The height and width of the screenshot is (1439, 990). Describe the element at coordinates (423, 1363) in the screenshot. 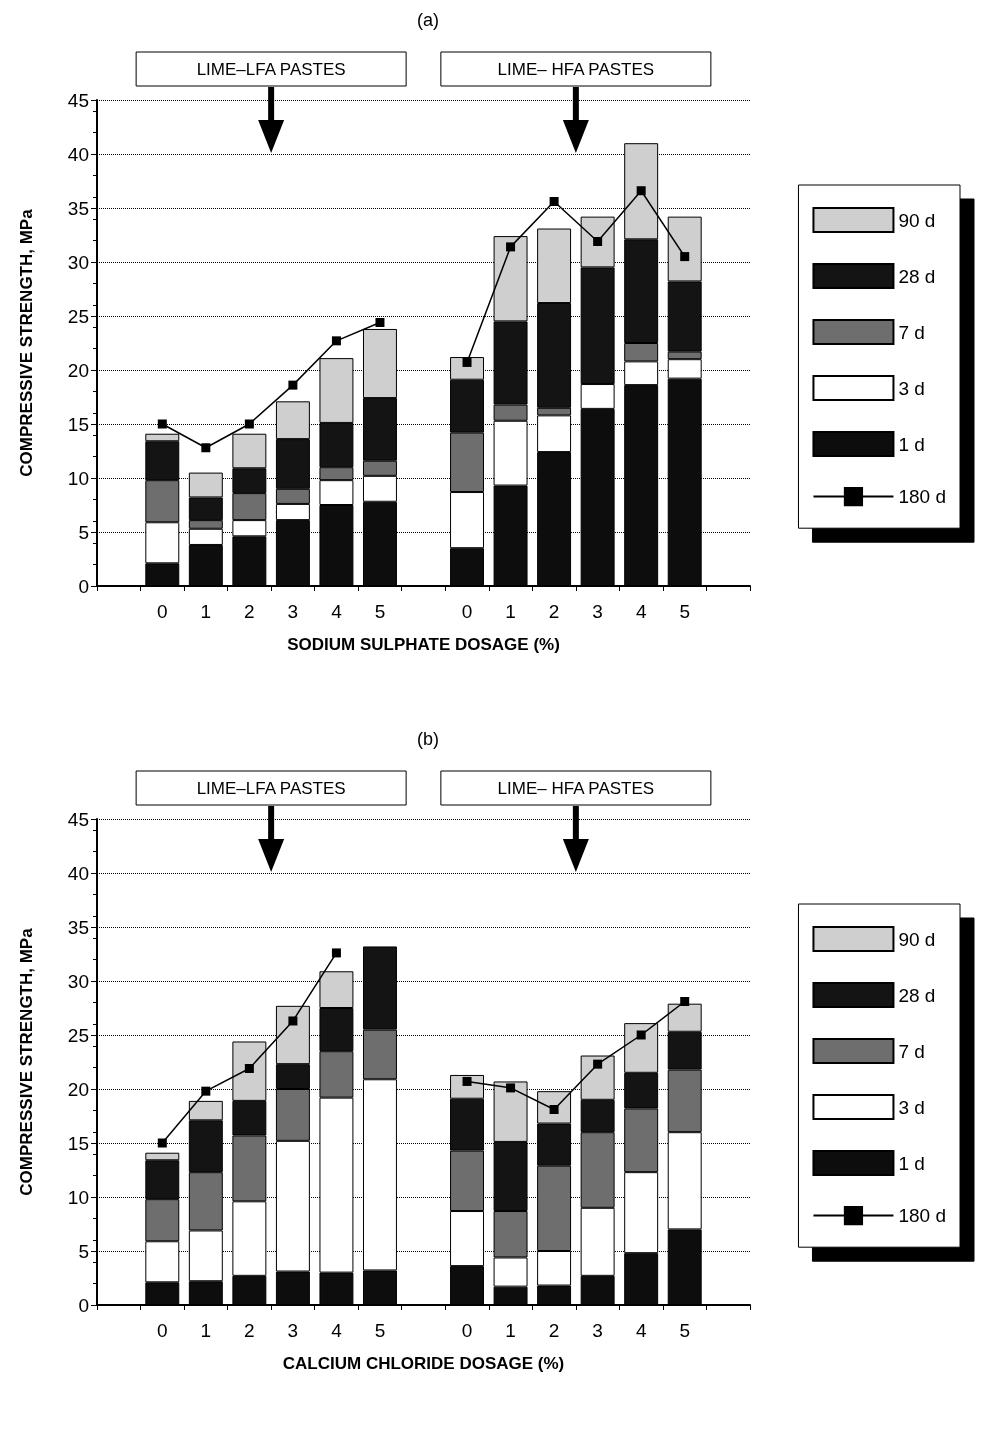

I see `x-axis-title: CALCIUM CHLORIDE DOSAGE (%)` at that location.